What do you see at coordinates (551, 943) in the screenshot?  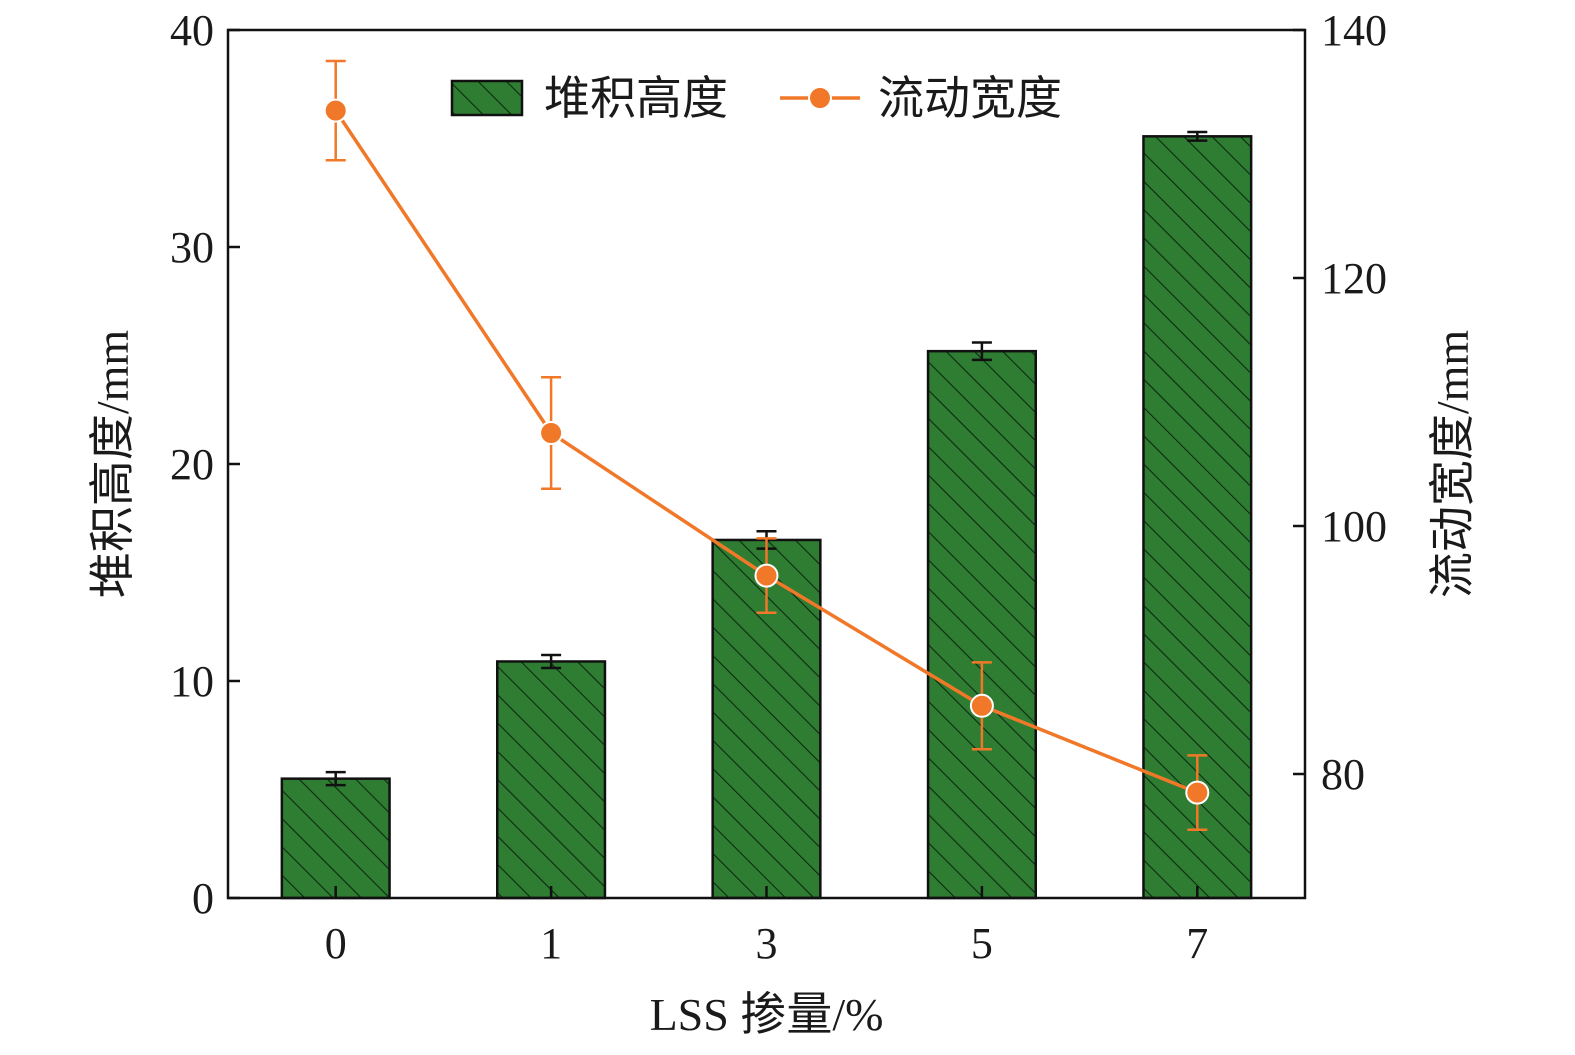 I see `x-tick-label: 1` at bounding box center [551, 943].